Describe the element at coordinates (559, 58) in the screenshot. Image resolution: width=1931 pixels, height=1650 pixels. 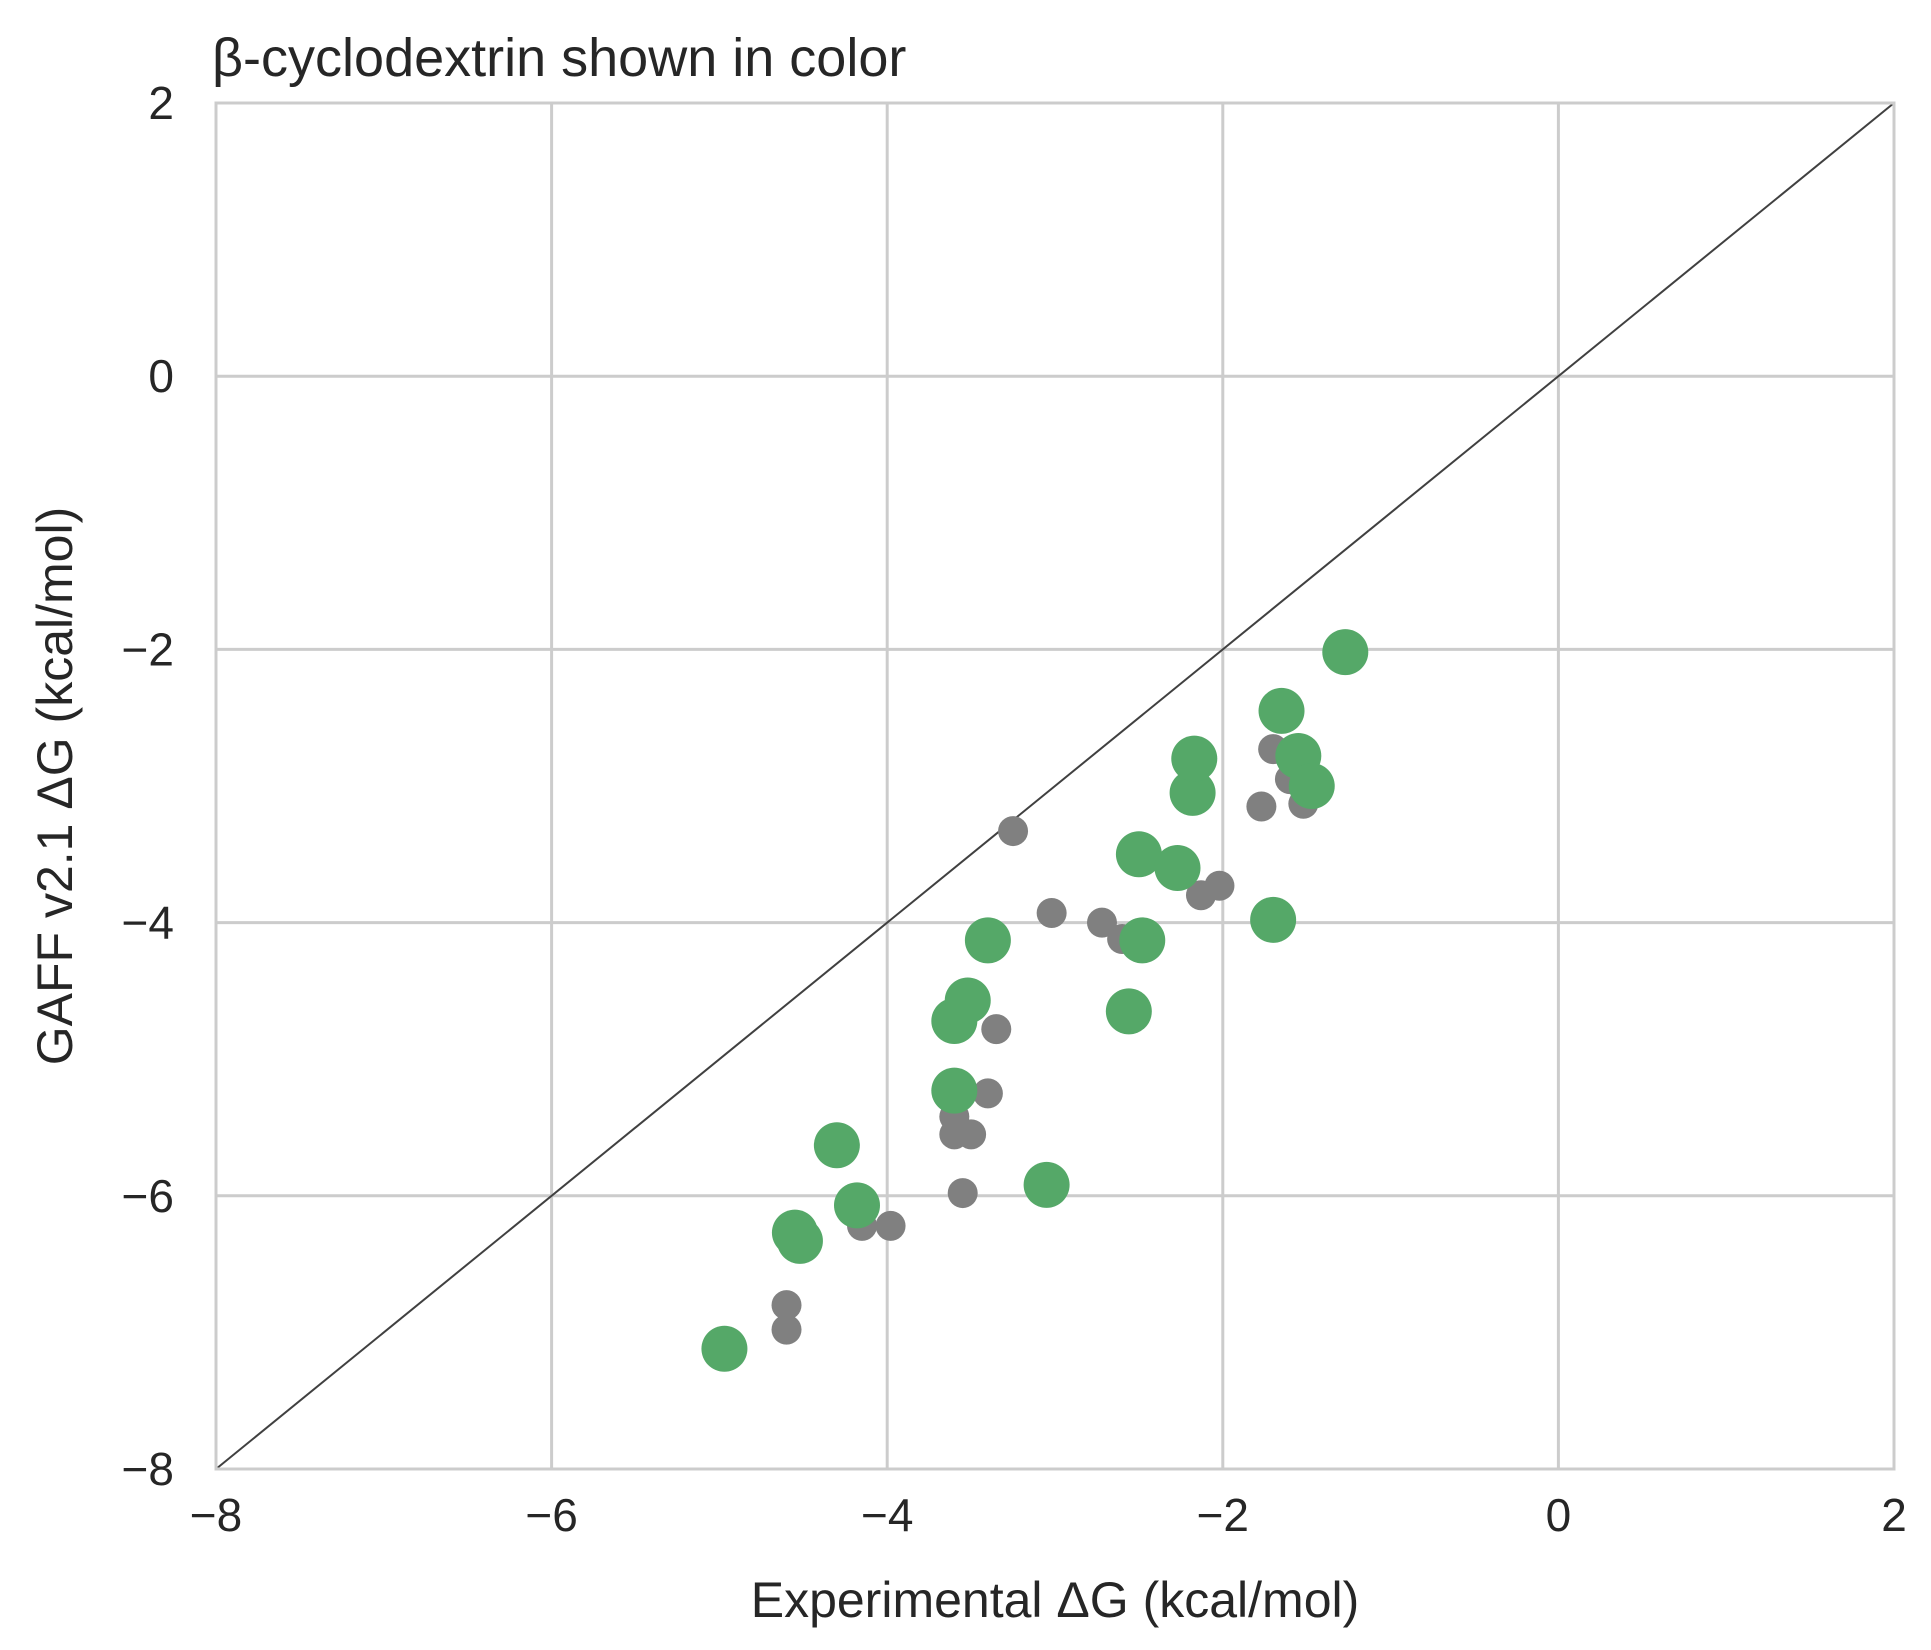
I see `chart-title: β-cyclodextrin shown in color` at that location.